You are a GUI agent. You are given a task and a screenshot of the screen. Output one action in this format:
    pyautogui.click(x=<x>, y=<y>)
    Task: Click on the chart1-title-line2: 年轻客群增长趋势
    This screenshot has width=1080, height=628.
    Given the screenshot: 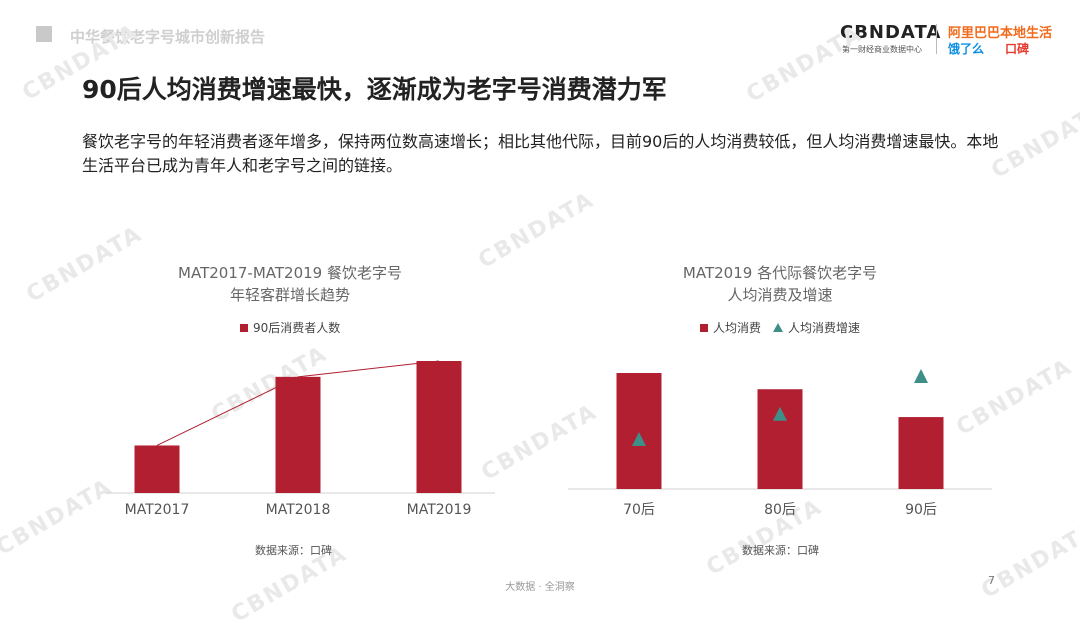 What is the action you would take?
    pyautogui.click(x=289, y=295)
    